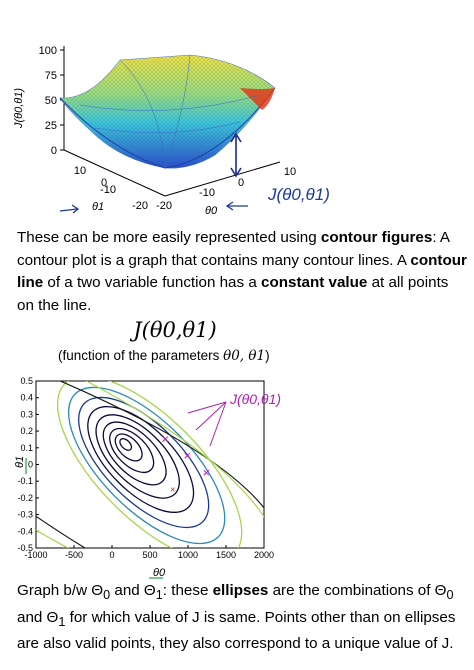  I want to click on z-tick-label: 50, so click(51, 101).